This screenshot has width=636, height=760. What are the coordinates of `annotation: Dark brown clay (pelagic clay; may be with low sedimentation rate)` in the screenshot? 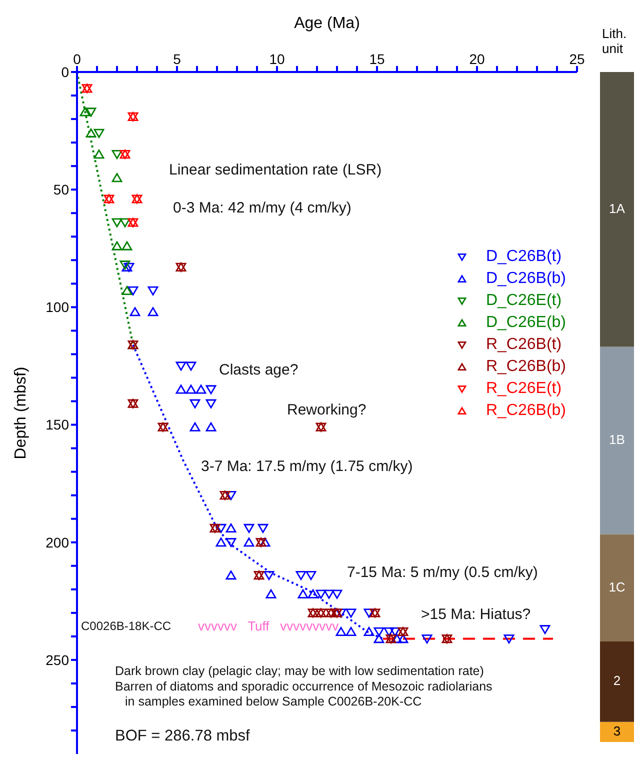 It's located at (299, 671).